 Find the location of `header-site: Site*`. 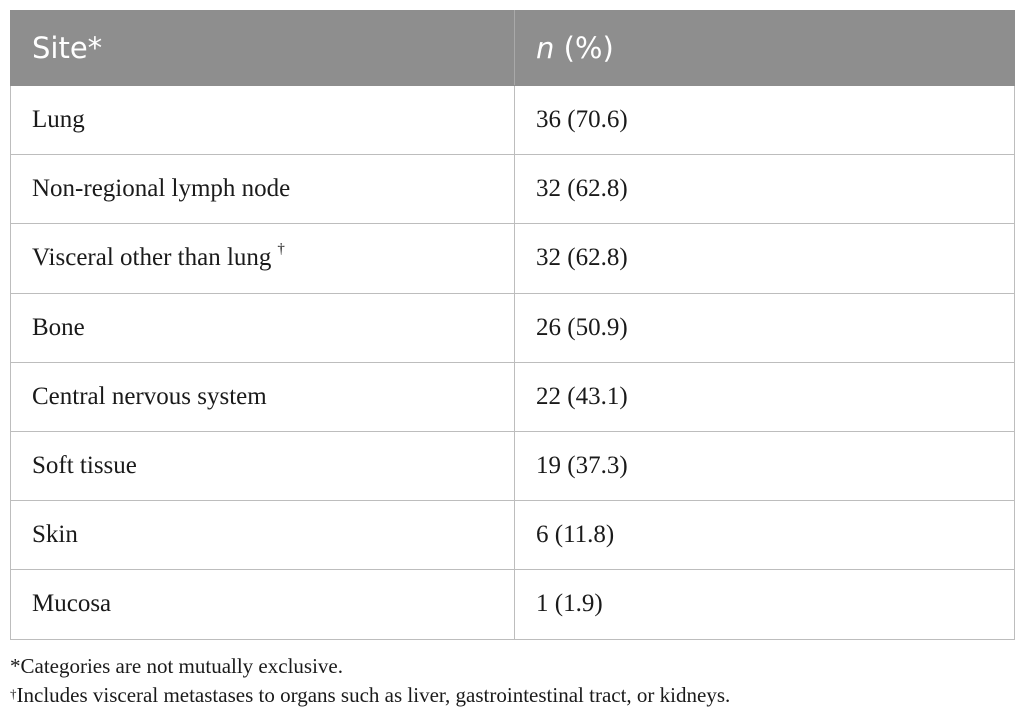

header-site: Site* is located at coordinates (262, 48).